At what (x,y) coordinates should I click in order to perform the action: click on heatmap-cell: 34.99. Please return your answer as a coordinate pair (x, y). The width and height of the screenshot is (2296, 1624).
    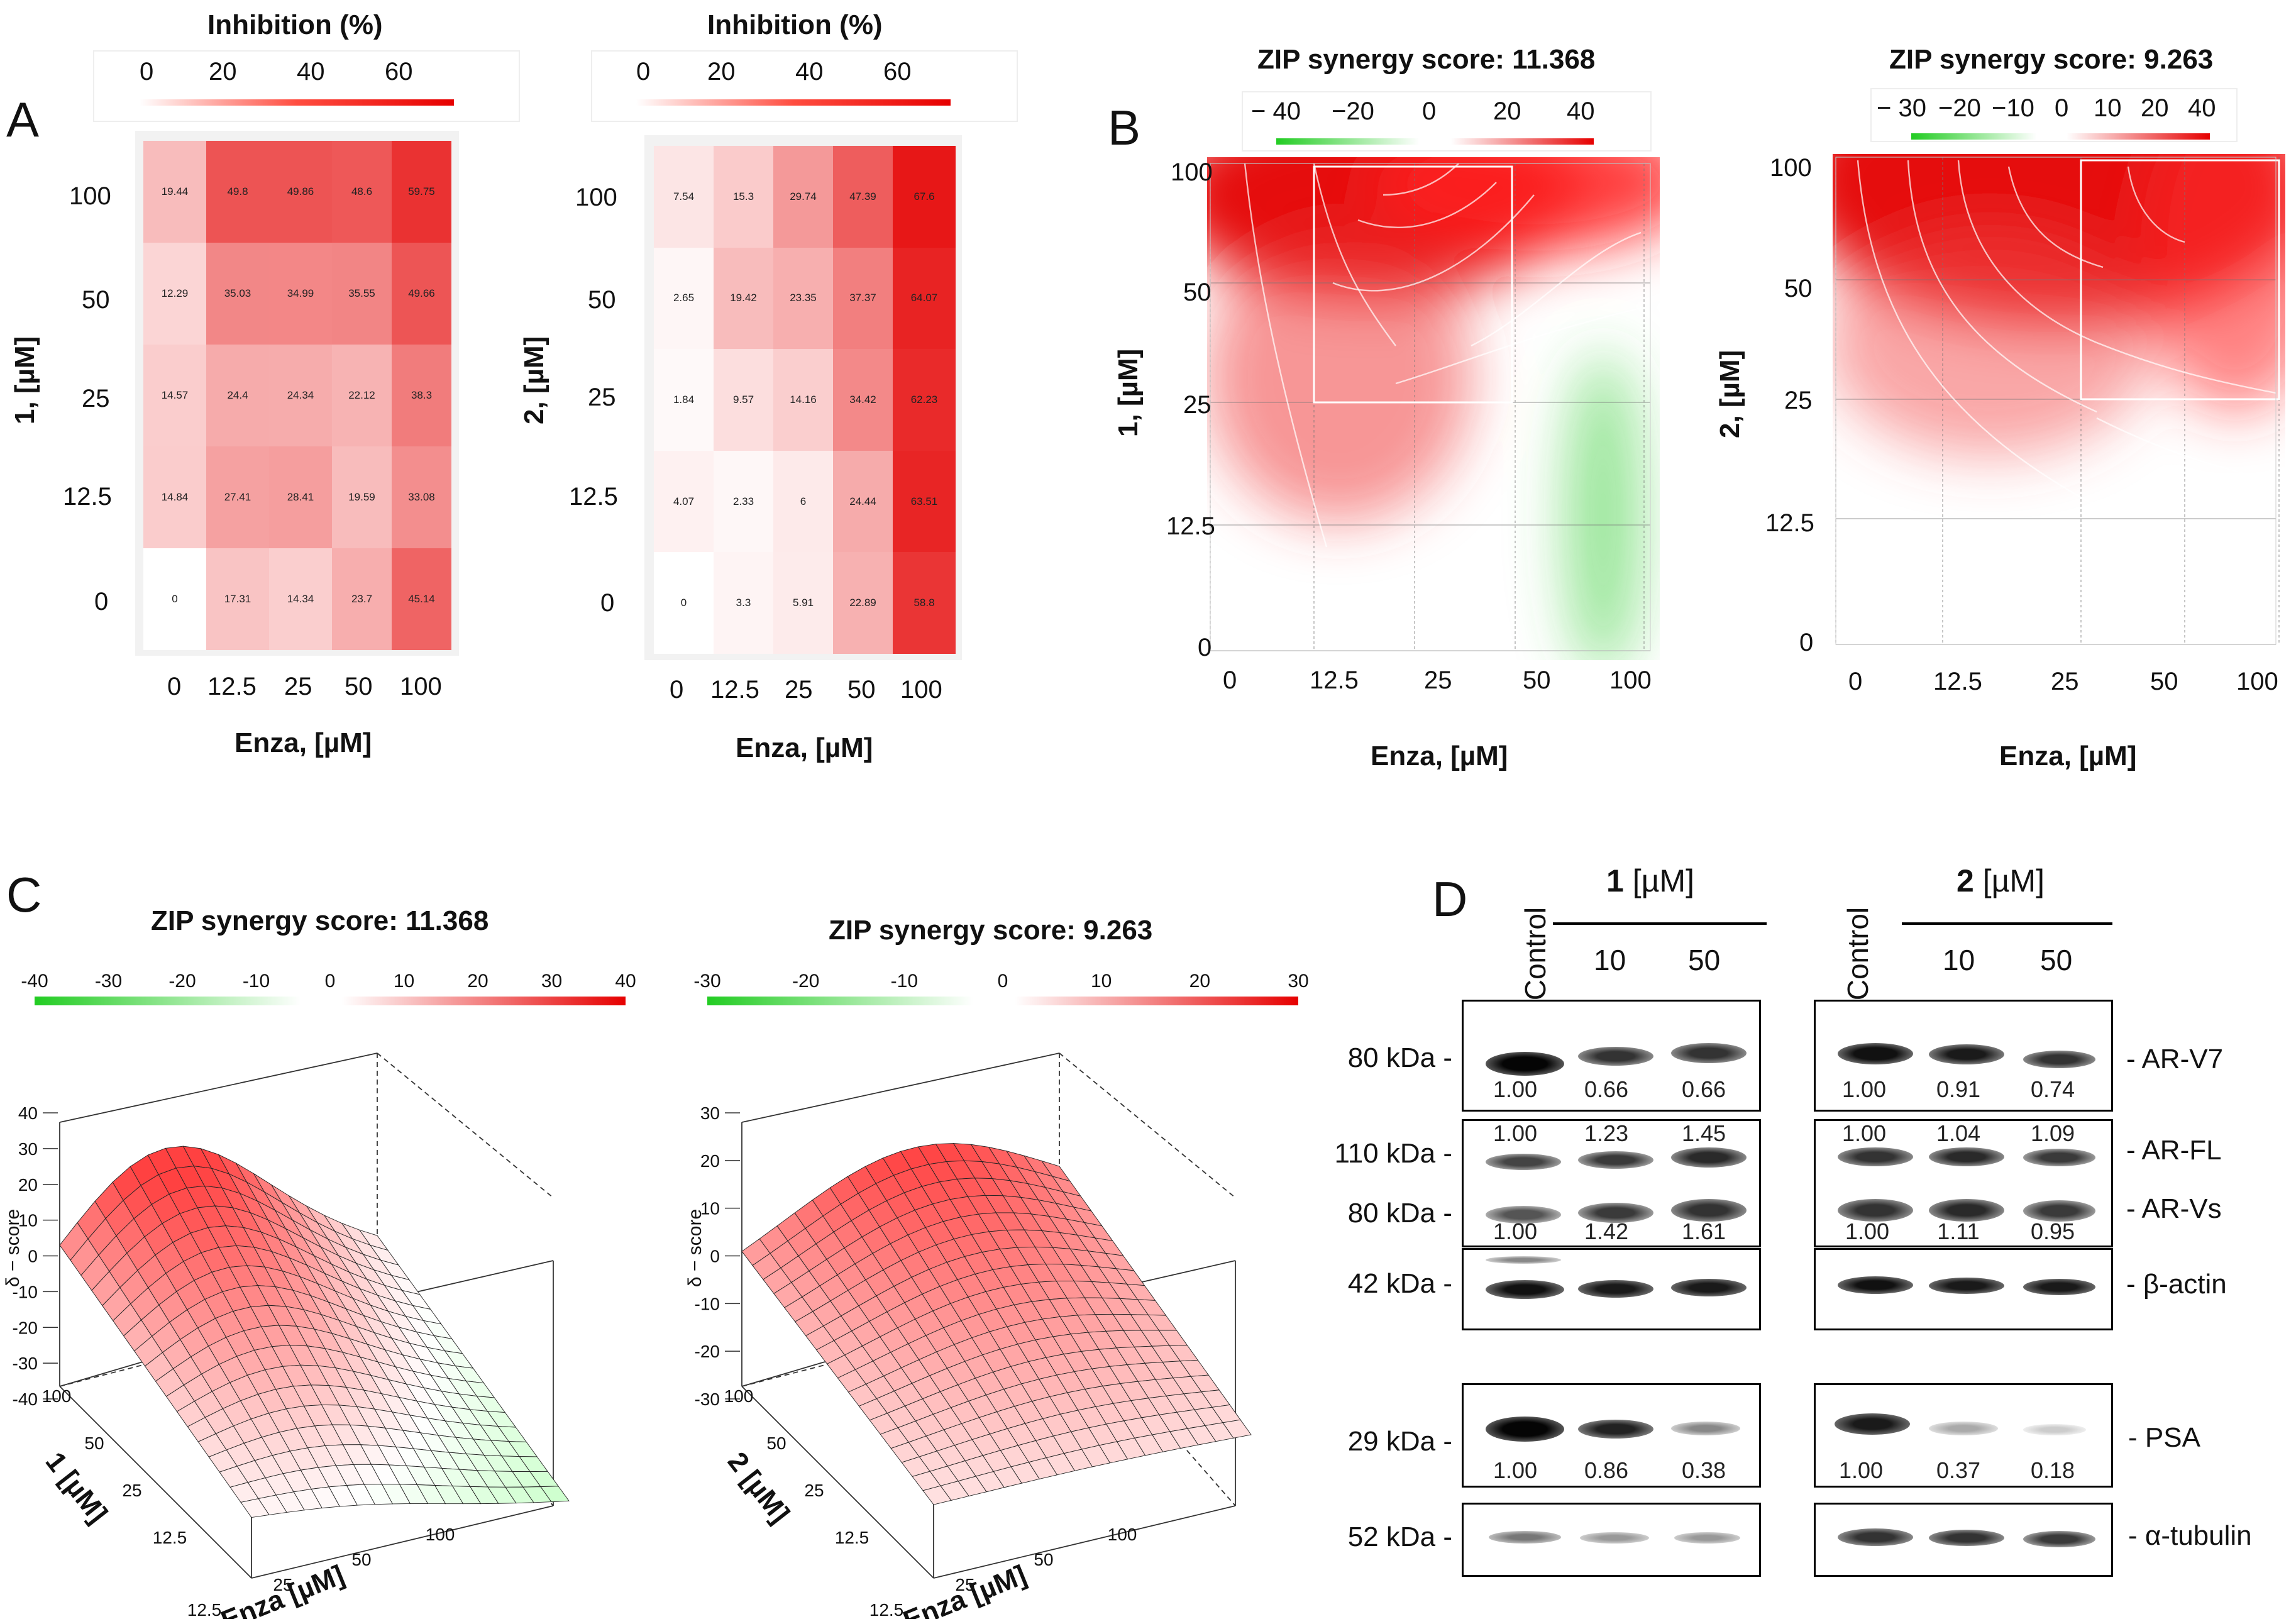
    Looking at the image, I should click on (300, 294).